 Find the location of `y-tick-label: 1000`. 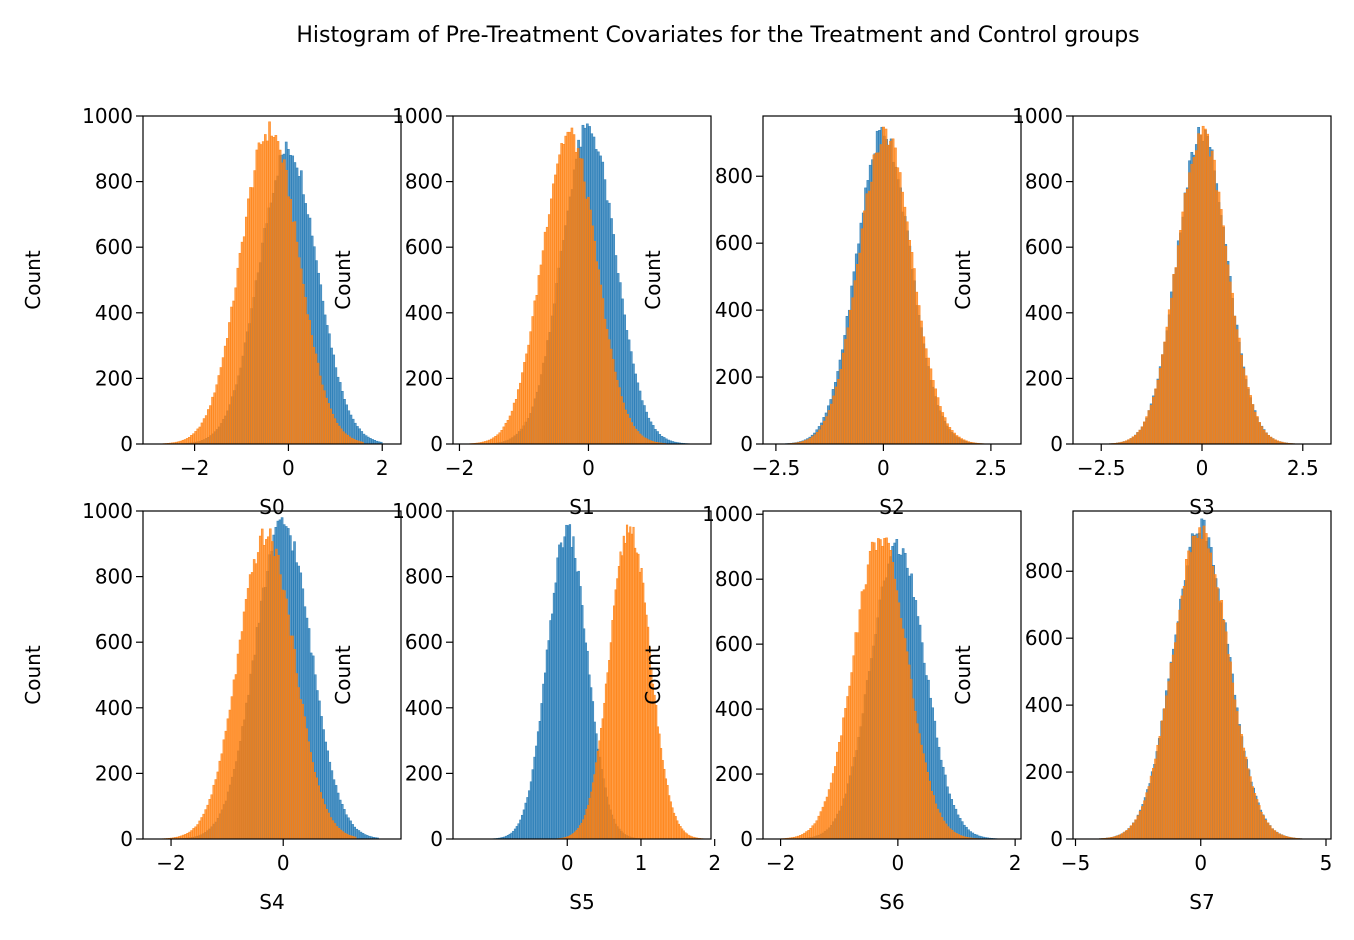

y-tick-label: 1000 is located at coordinates (107, 511).